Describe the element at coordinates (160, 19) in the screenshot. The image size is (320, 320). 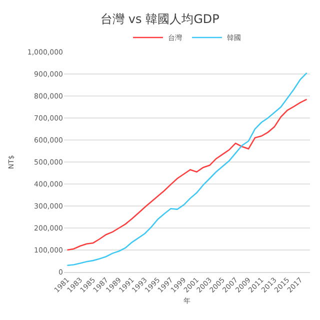
I see `chart-title: 台灣 vs 韓國人均GDP` at that location.